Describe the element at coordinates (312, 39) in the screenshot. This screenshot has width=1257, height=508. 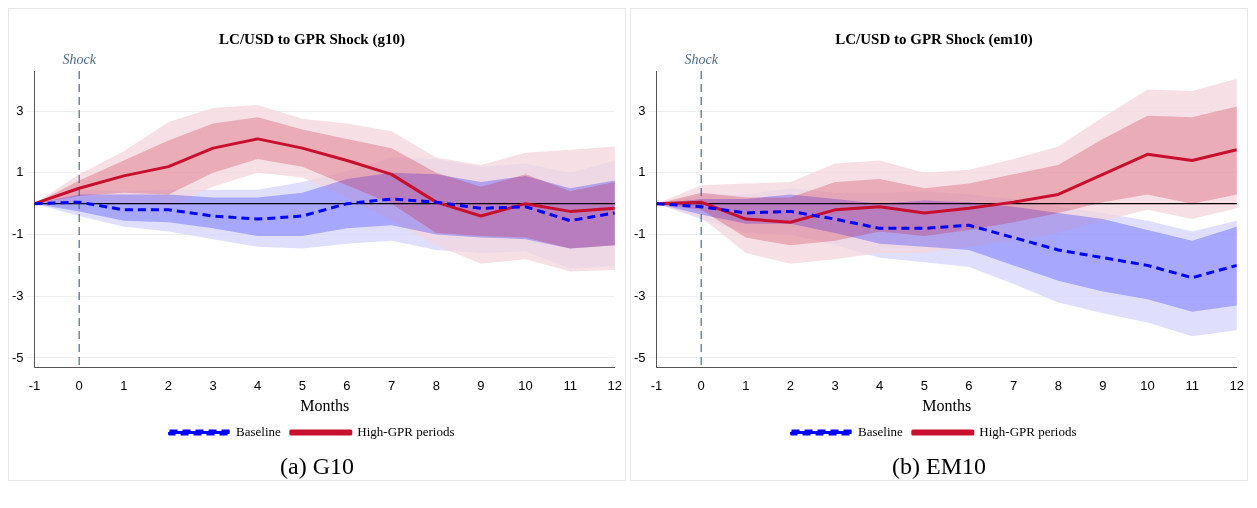
I see `chart-title: LC/USD to GPR Shock (g10)` at that location.